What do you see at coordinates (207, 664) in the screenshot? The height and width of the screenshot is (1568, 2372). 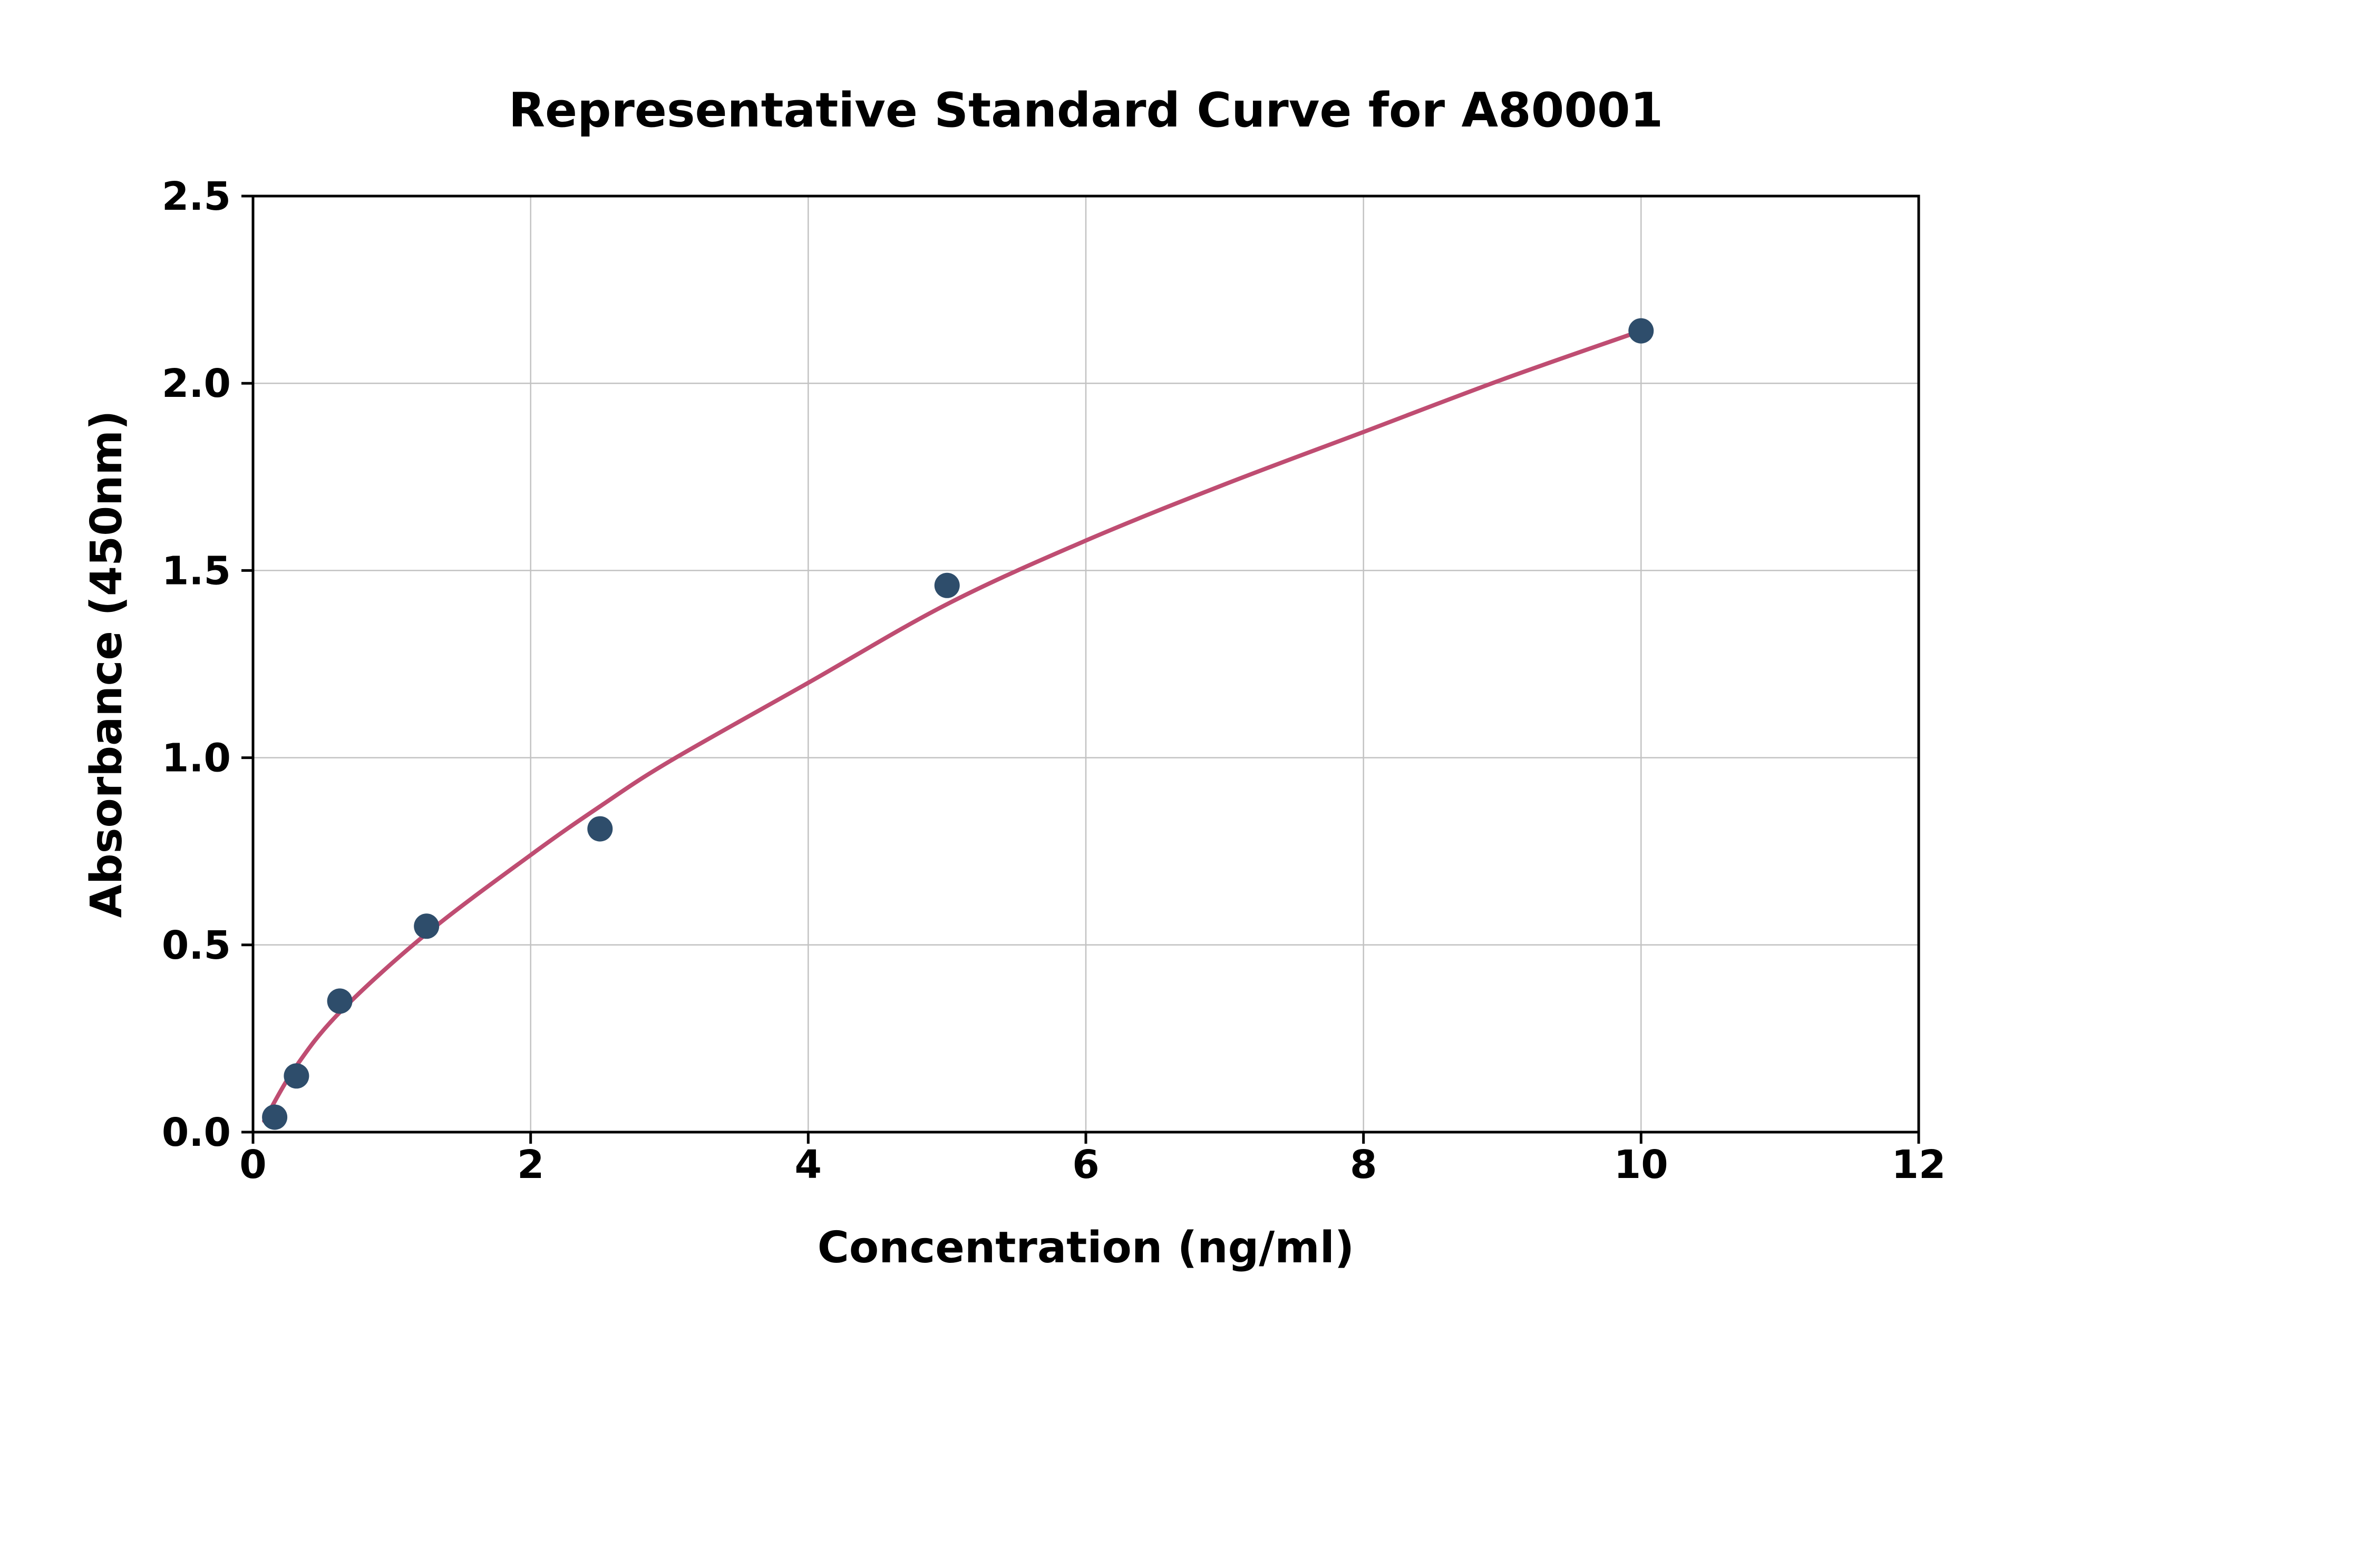 I see `y-axis-ticks: 0.0 0.5 1.0 1.5 2.0 2.5` at bounding box center [207, 664].